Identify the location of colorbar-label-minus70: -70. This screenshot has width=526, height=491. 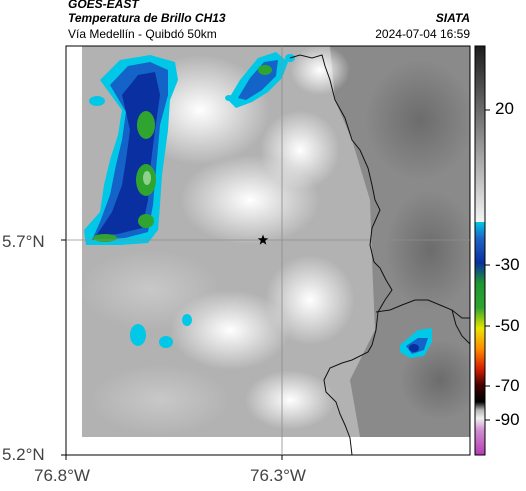
(507, 385).